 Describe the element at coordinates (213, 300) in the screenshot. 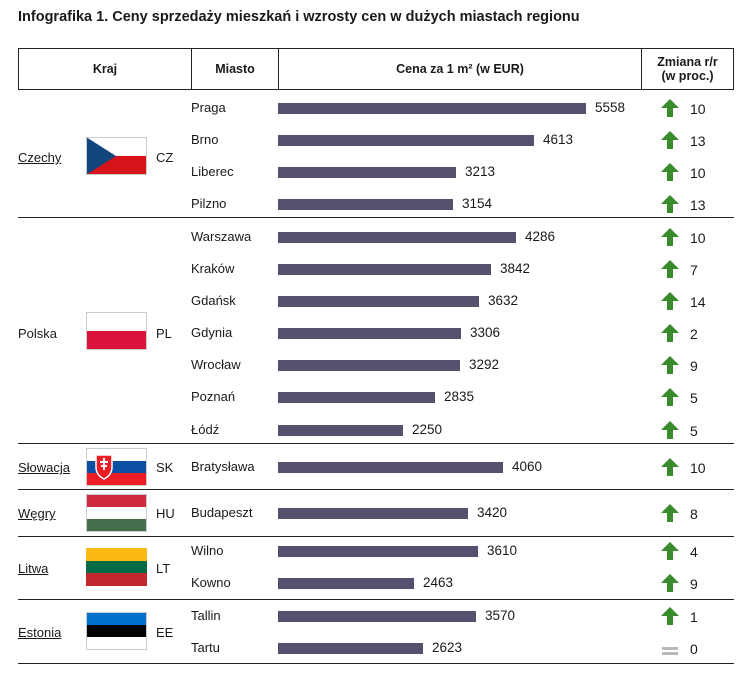

I see `city-label: Gdańsk` at that location.